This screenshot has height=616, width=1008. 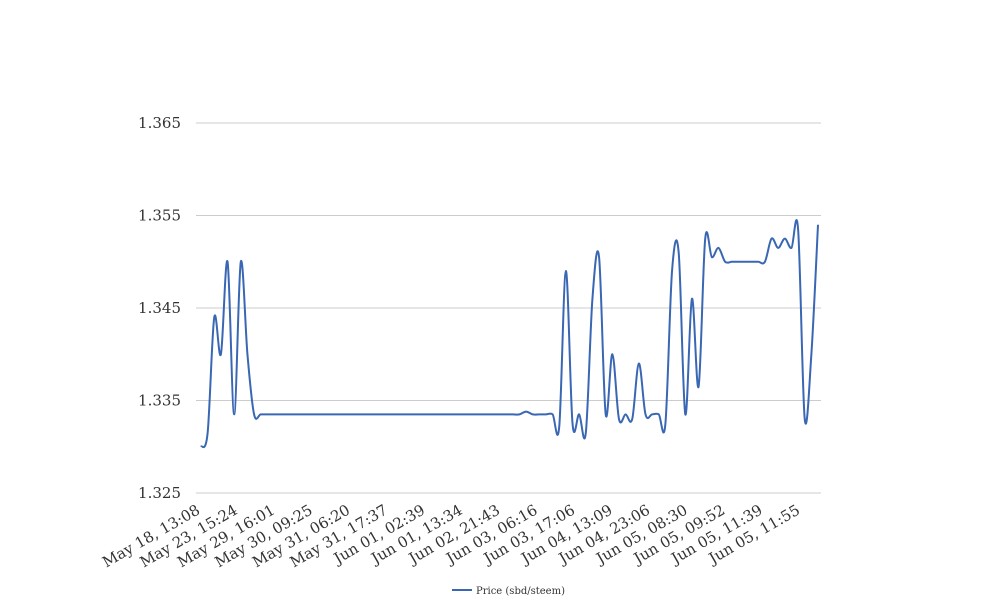 I want to click on y-axis: 1.325 1.335 1.345 1.355 1.365, so click(x=159, y=308).